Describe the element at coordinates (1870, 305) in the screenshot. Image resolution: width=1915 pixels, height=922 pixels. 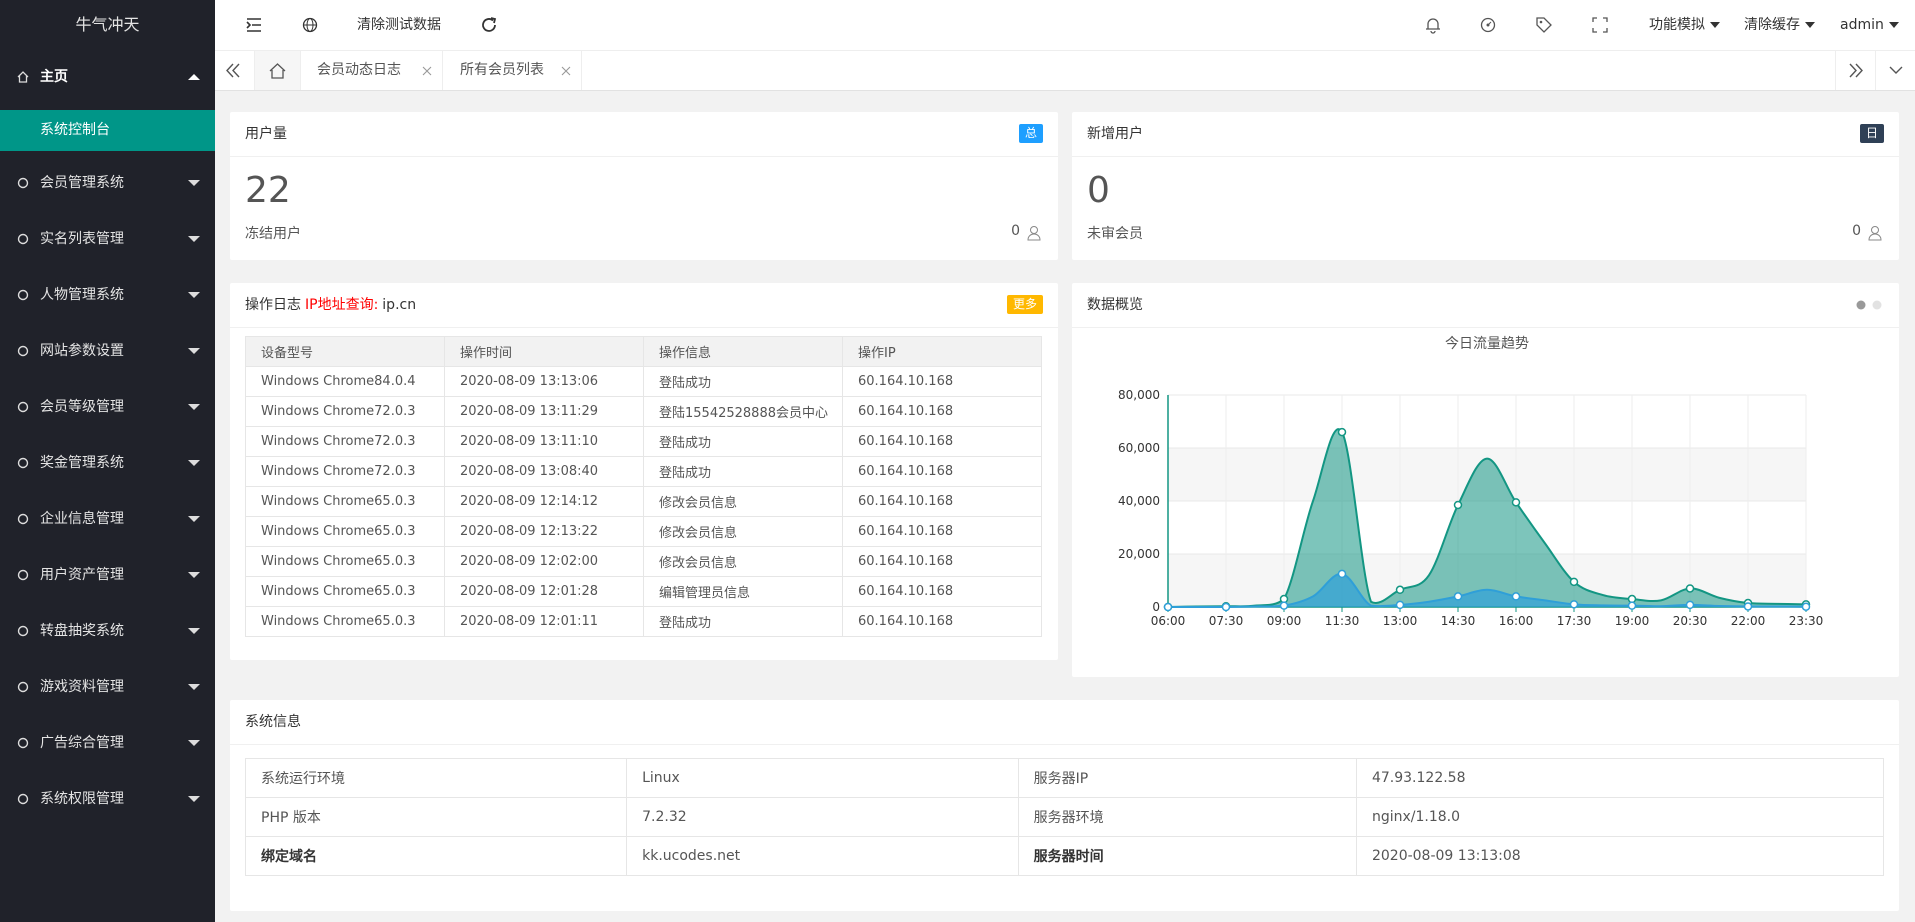
I see `carousel-dots` at that location.